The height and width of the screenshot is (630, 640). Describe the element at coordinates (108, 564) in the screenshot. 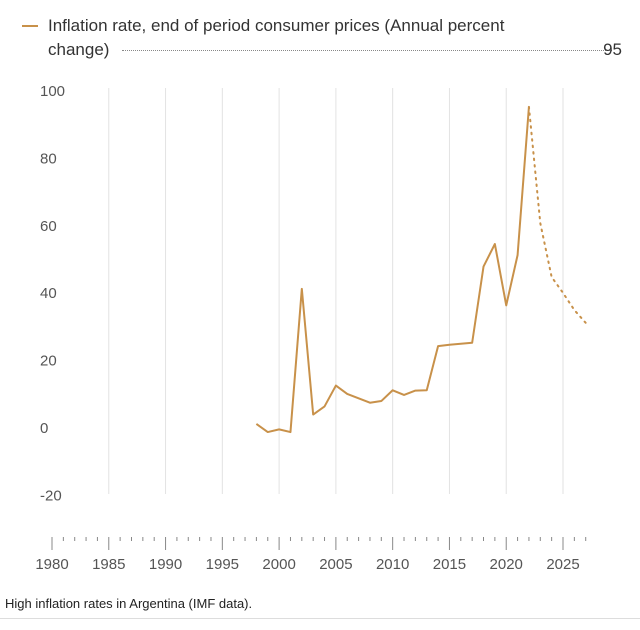

I see `x-tick-label: 1985` at that location.